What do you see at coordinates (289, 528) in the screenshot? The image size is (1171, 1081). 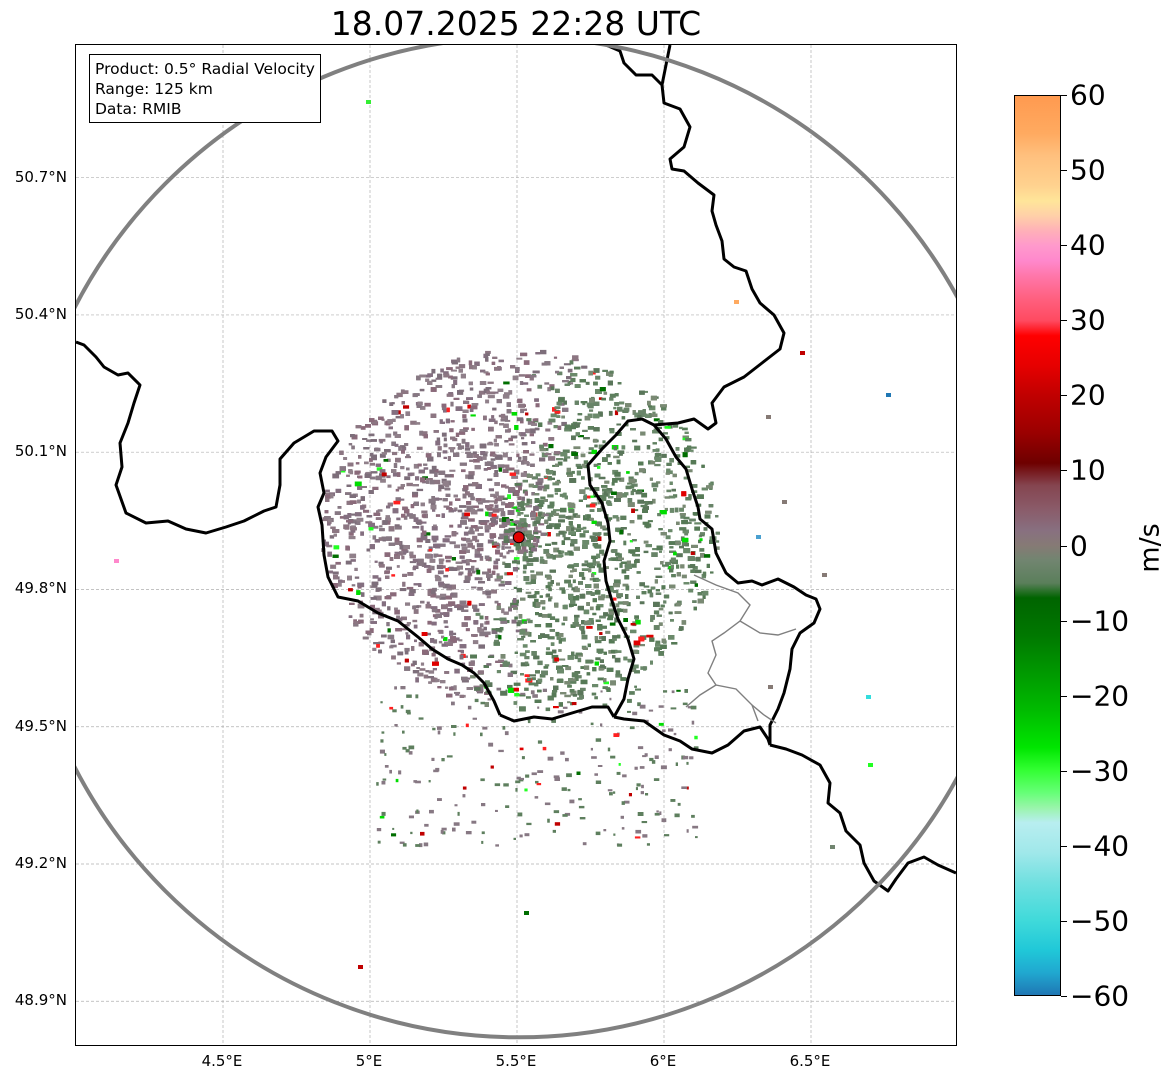 I see `border-belgium-france` at bounding box center [289, 528].